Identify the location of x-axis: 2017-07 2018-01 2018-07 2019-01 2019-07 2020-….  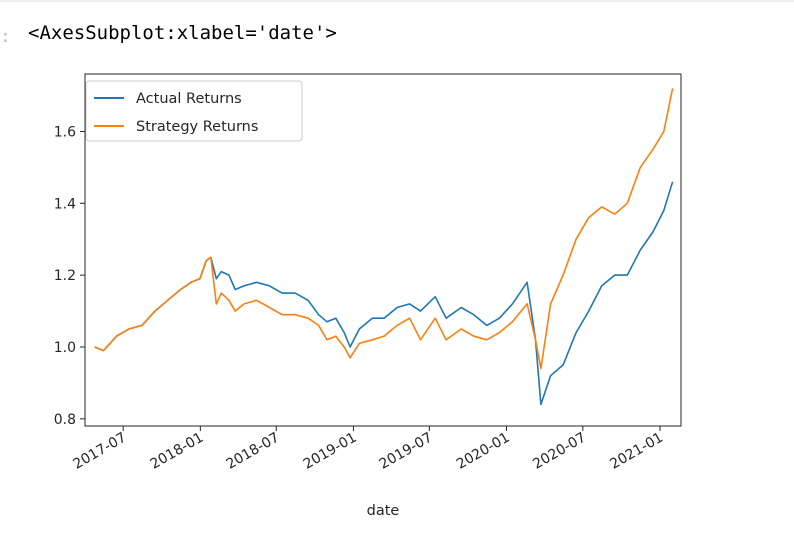
(368, 449).